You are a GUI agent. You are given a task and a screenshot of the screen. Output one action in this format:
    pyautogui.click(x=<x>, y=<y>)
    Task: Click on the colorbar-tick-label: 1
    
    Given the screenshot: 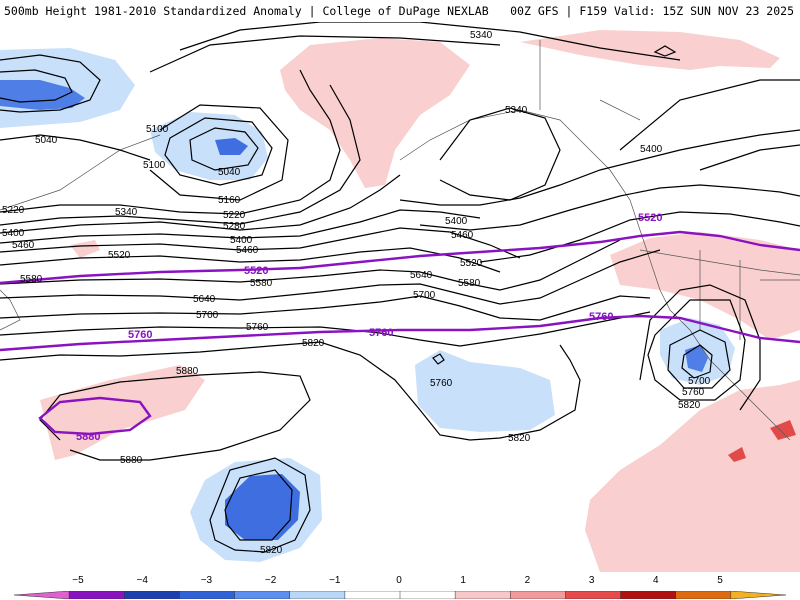 What is the action you would take?
    pyautogui.click(x=463, y=580)
    